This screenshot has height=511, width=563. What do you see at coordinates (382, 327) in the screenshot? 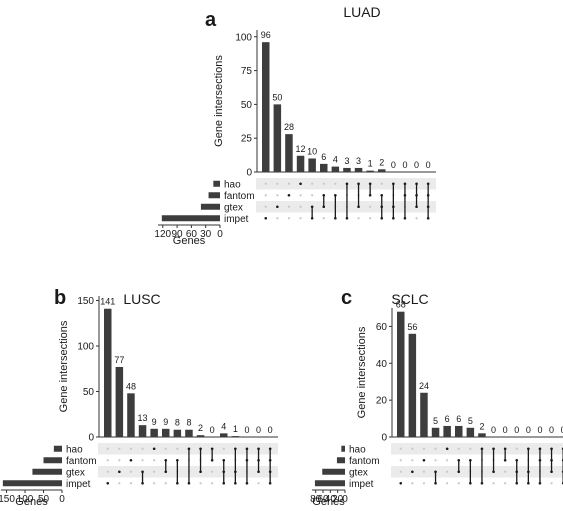
I see `y-tick-label: 60` at bounding box center [382, 327].